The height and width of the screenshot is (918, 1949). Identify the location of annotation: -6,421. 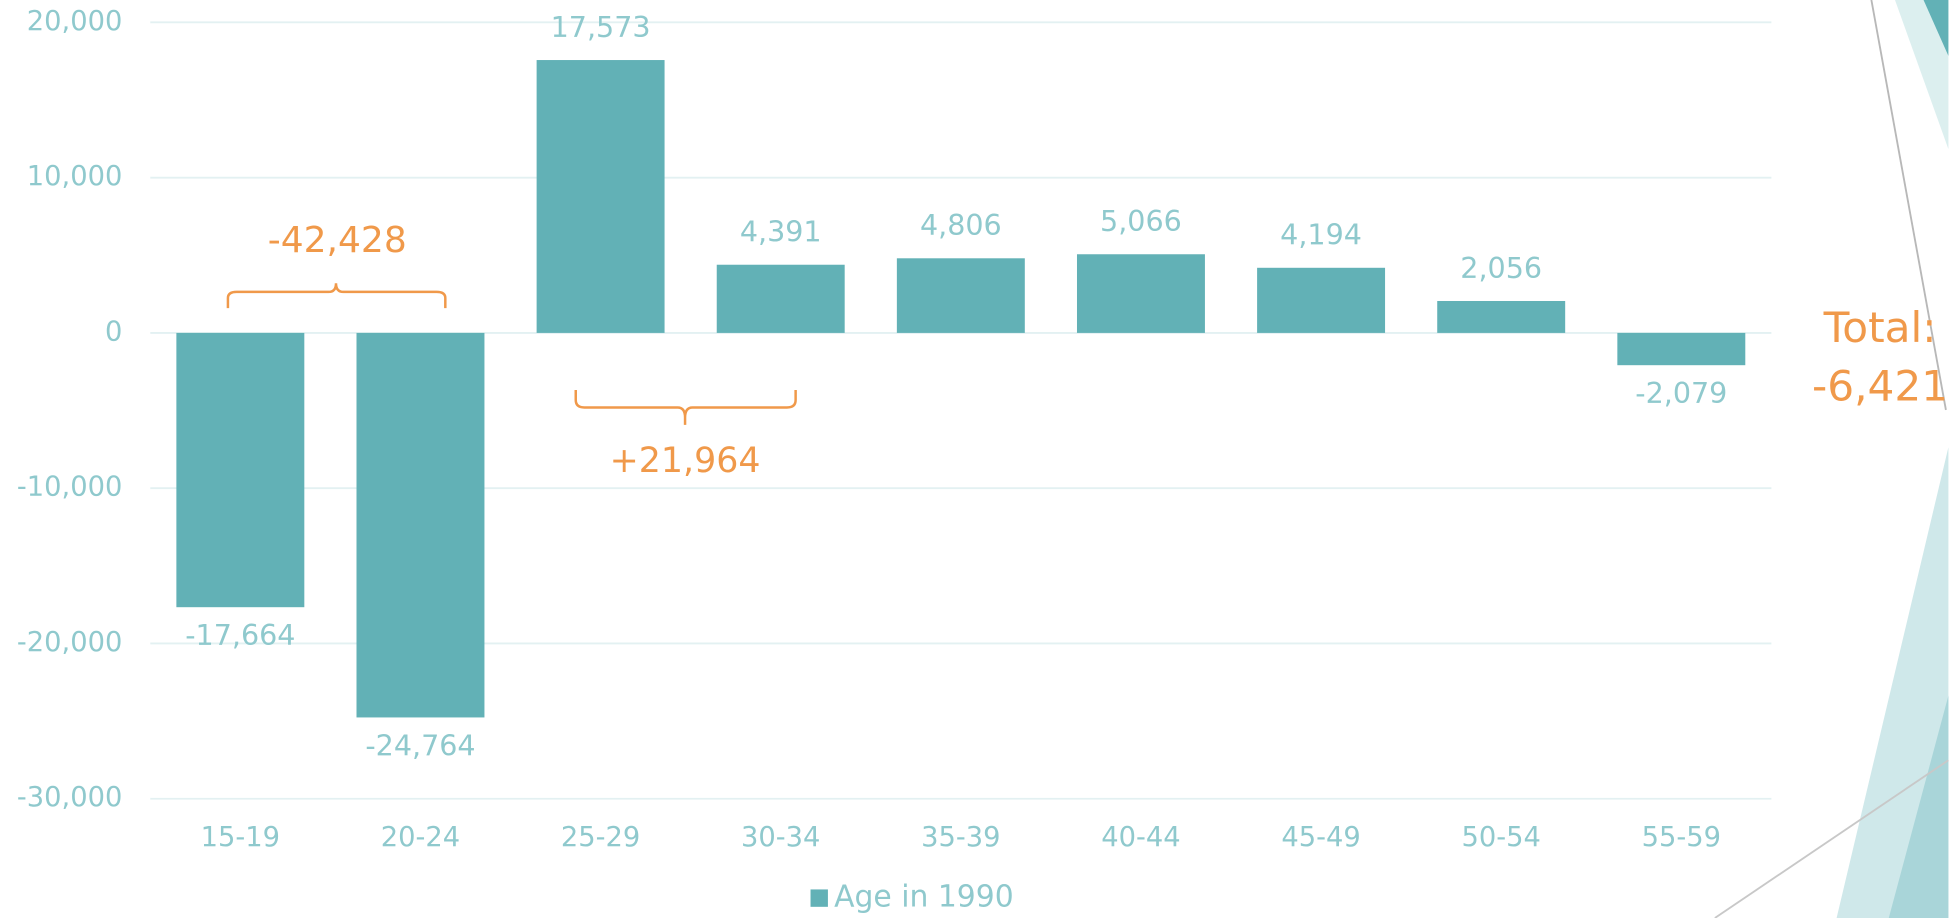
(1880, 385).